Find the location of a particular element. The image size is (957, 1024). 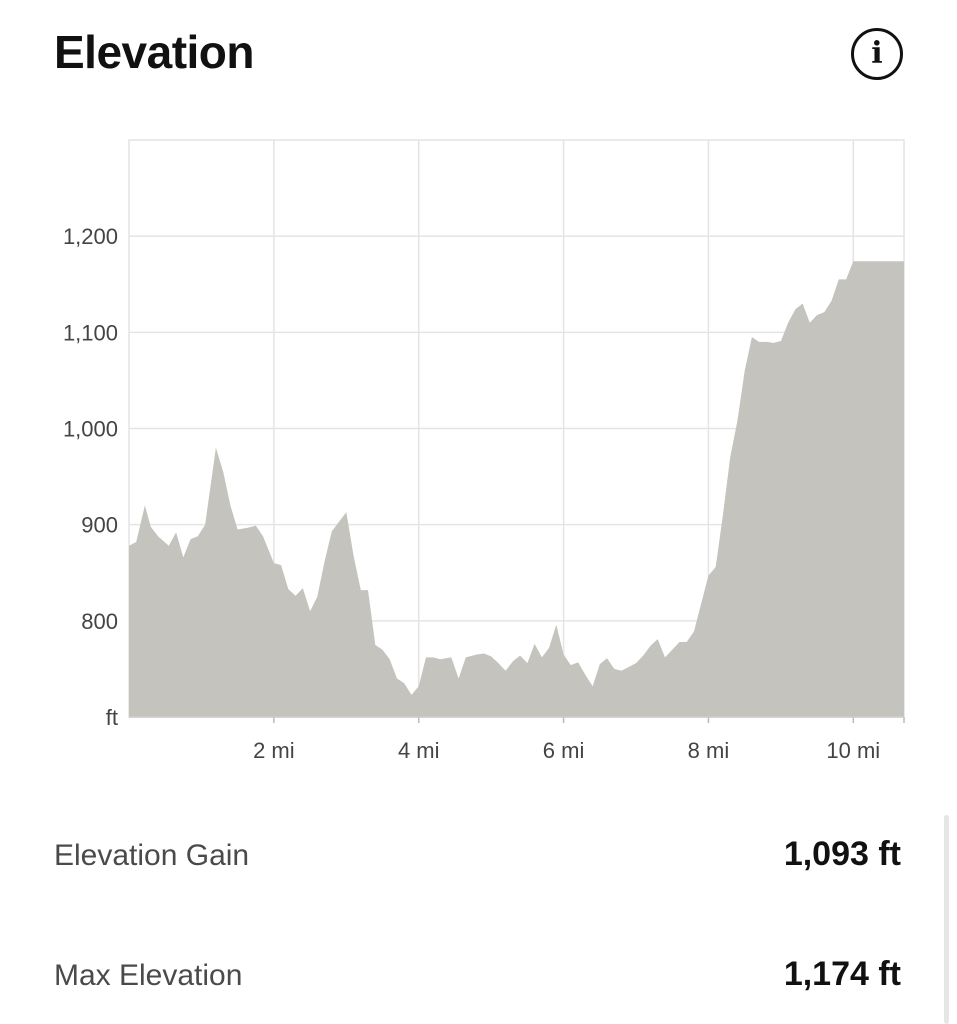

max-elevation-label: Max Elevation is located at coordinates (148, 975).